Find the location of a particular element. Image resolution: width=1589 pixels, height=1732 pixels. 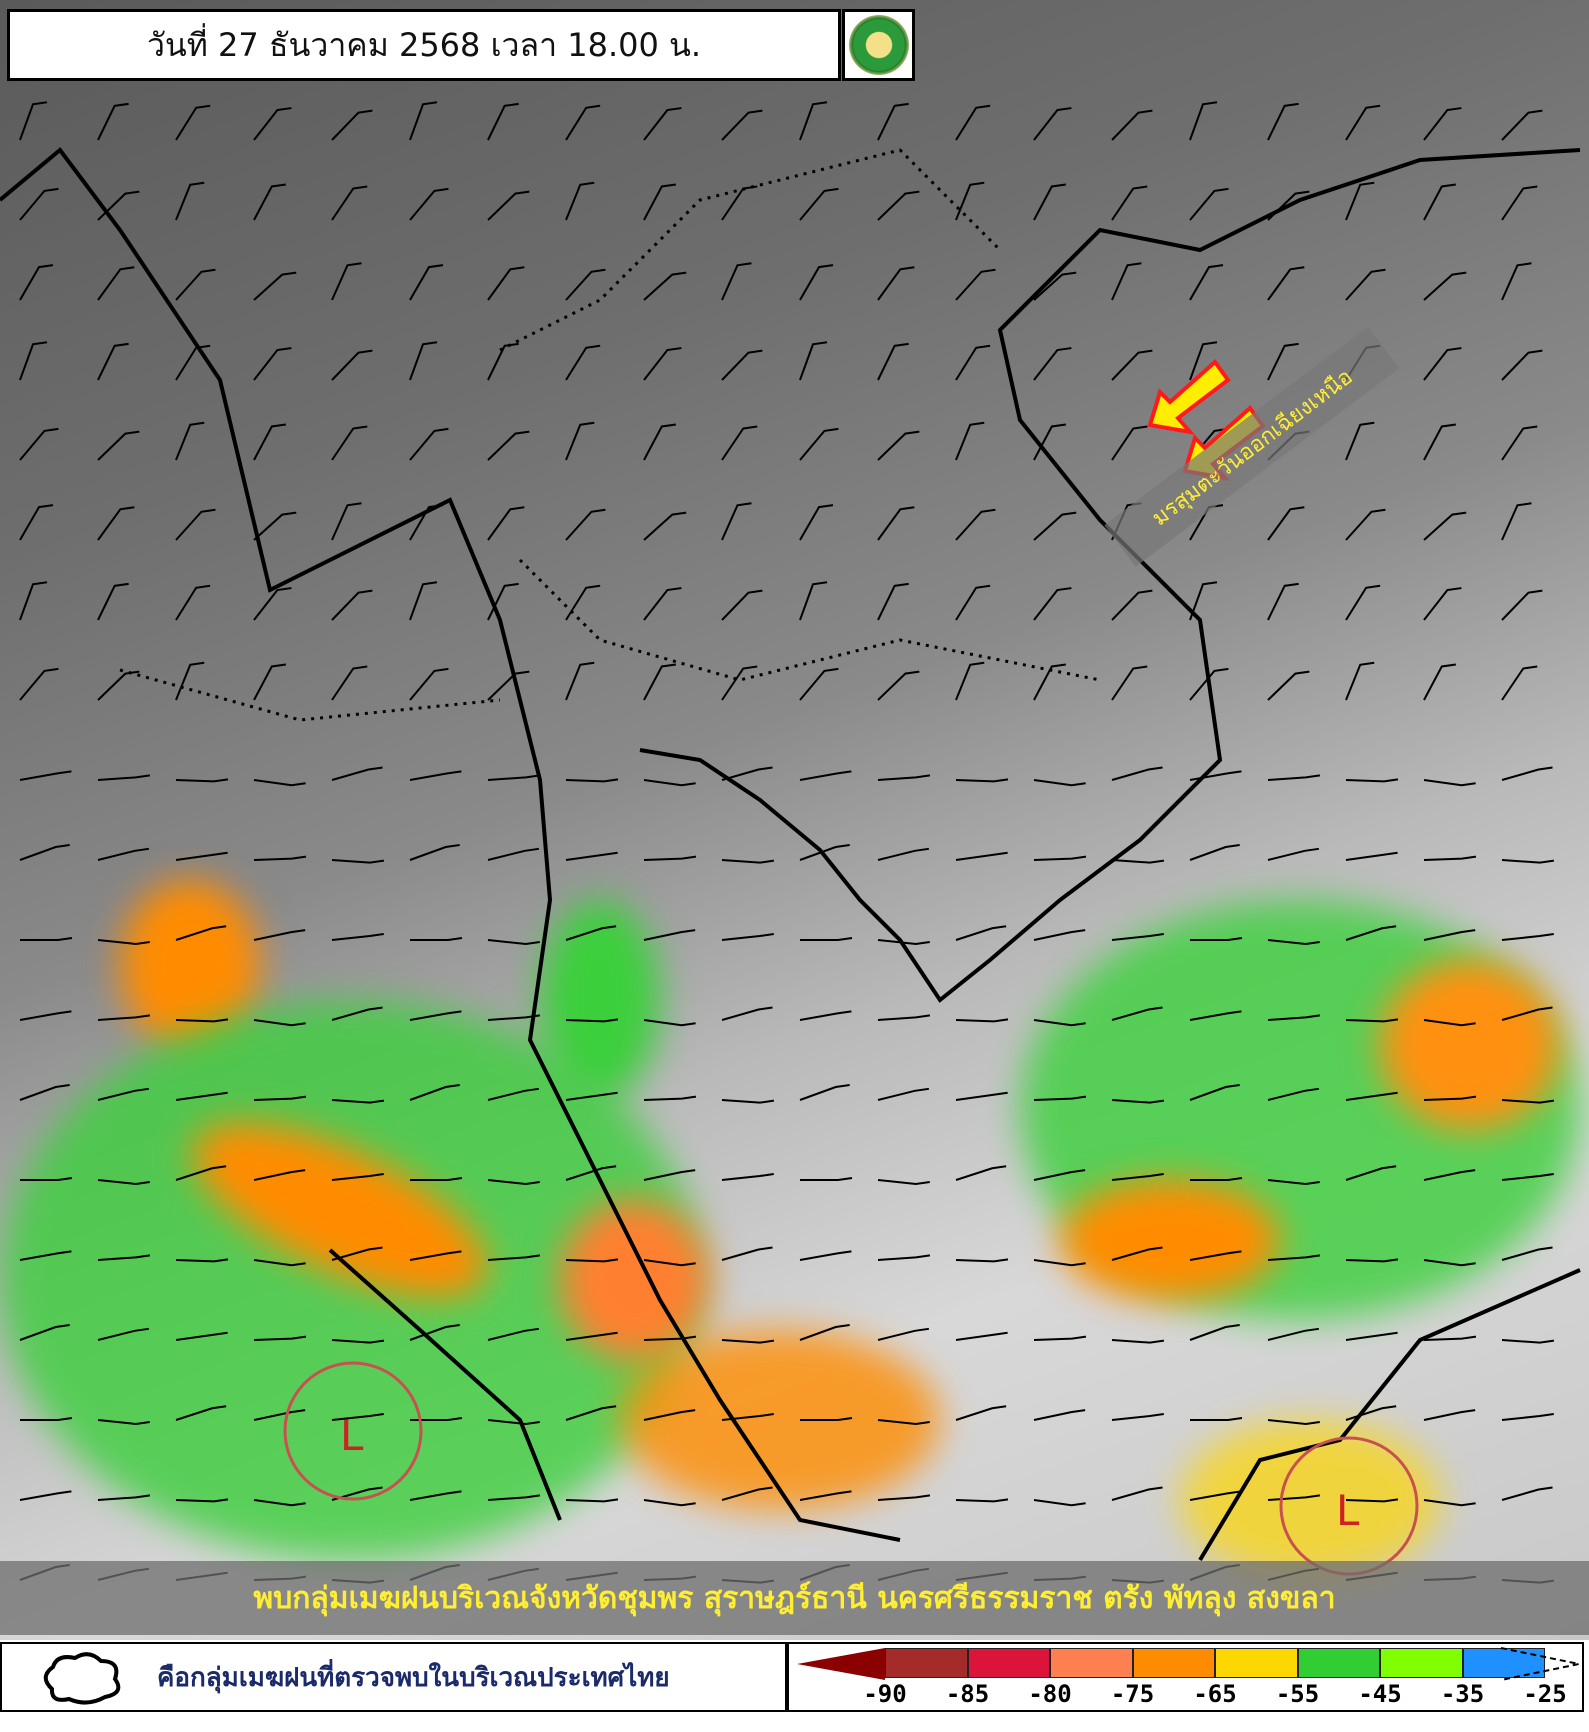

scale-tick-label: -90 is located at coordinates (885, 1694).